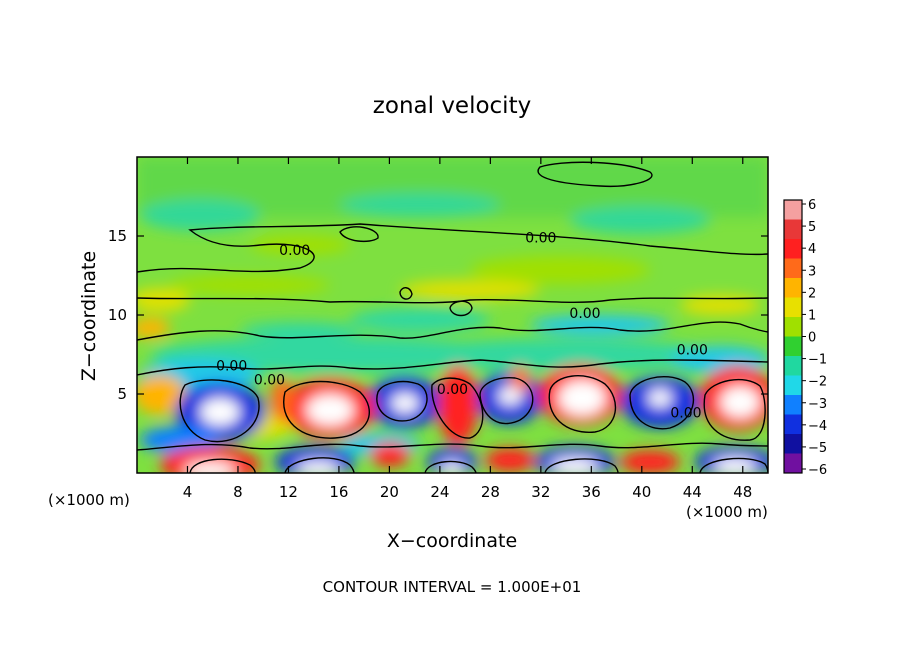 This screenshot has height=654, width=904. I want to click on x-tick-label: 48, so click(742, 492).